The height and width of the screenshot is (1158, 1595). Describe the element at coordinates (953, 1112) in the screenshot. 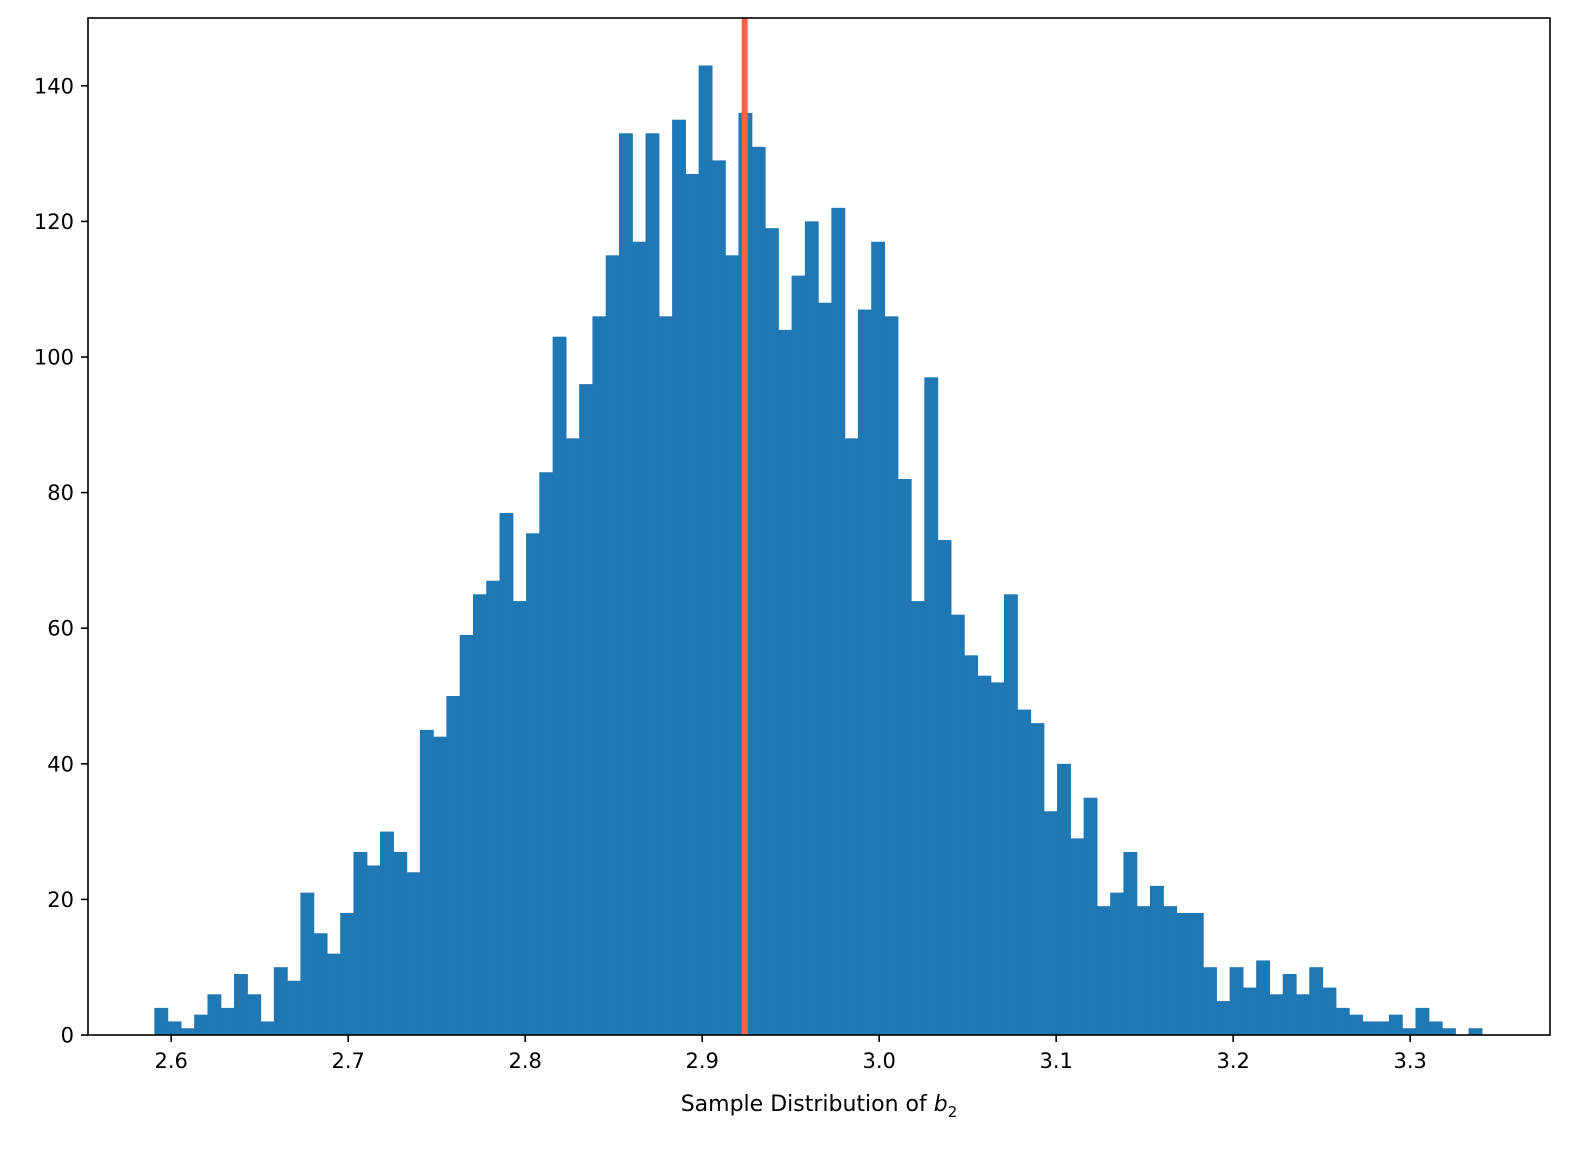

I see `x-axis-label-subscript: 2` at that location.